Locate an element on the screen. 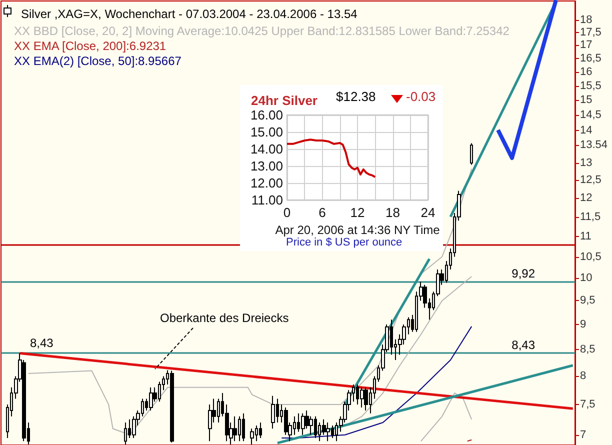  x-tick-label: 6 is located at coordinates (322, 212).